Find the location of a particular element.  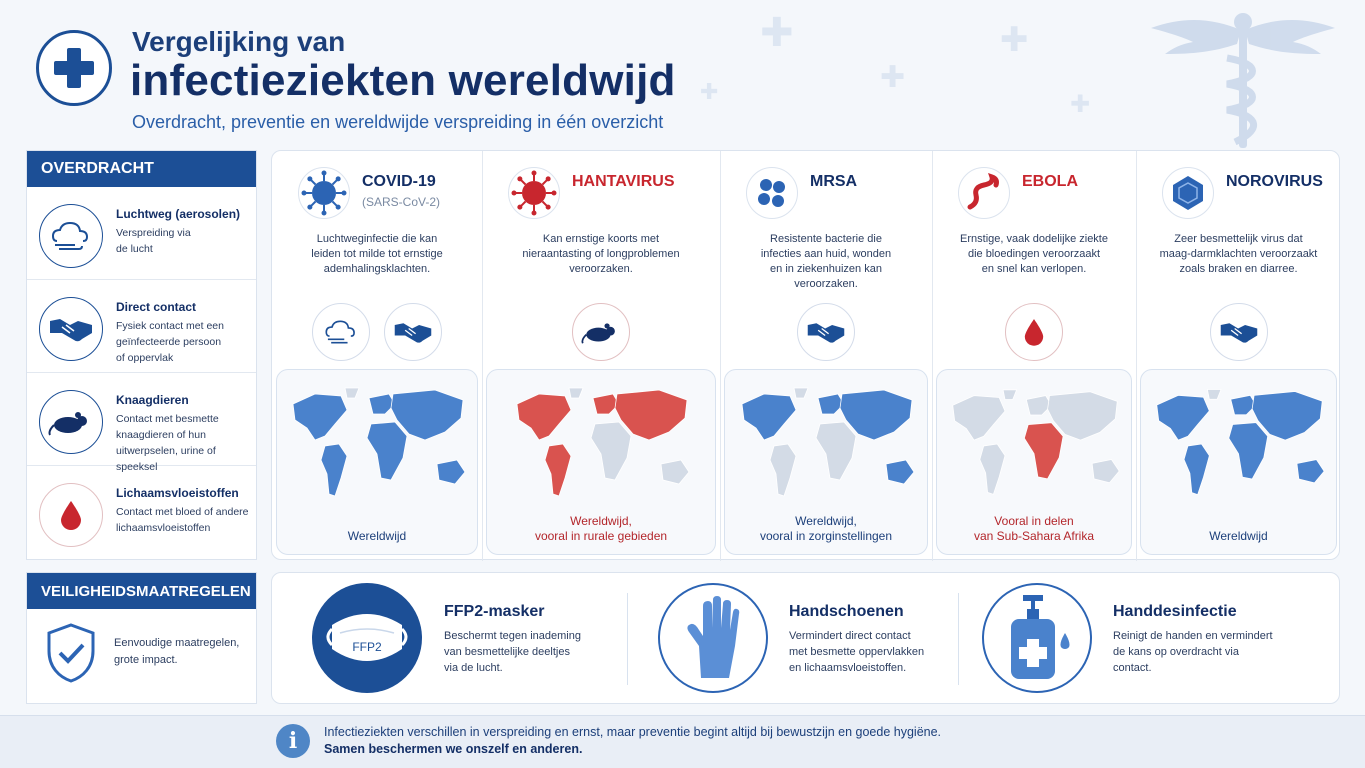

sanitizer-icon is located at coordinates (1037, 638).